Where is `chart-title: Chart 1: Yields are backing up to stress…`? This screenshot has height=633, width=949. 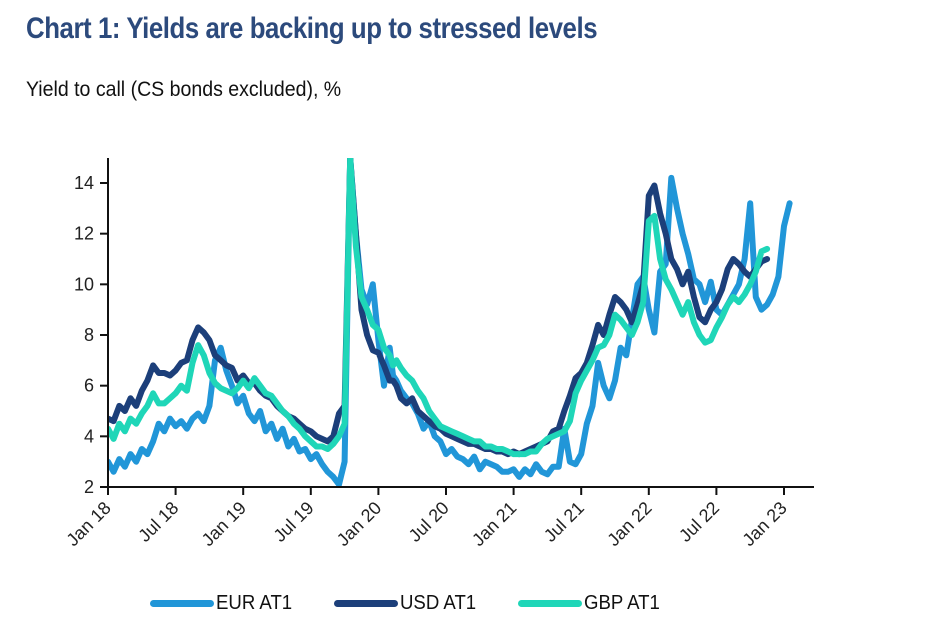
chart-title: Chart 1: Yields are backing up to stress… is located at coordinates (312, 28).